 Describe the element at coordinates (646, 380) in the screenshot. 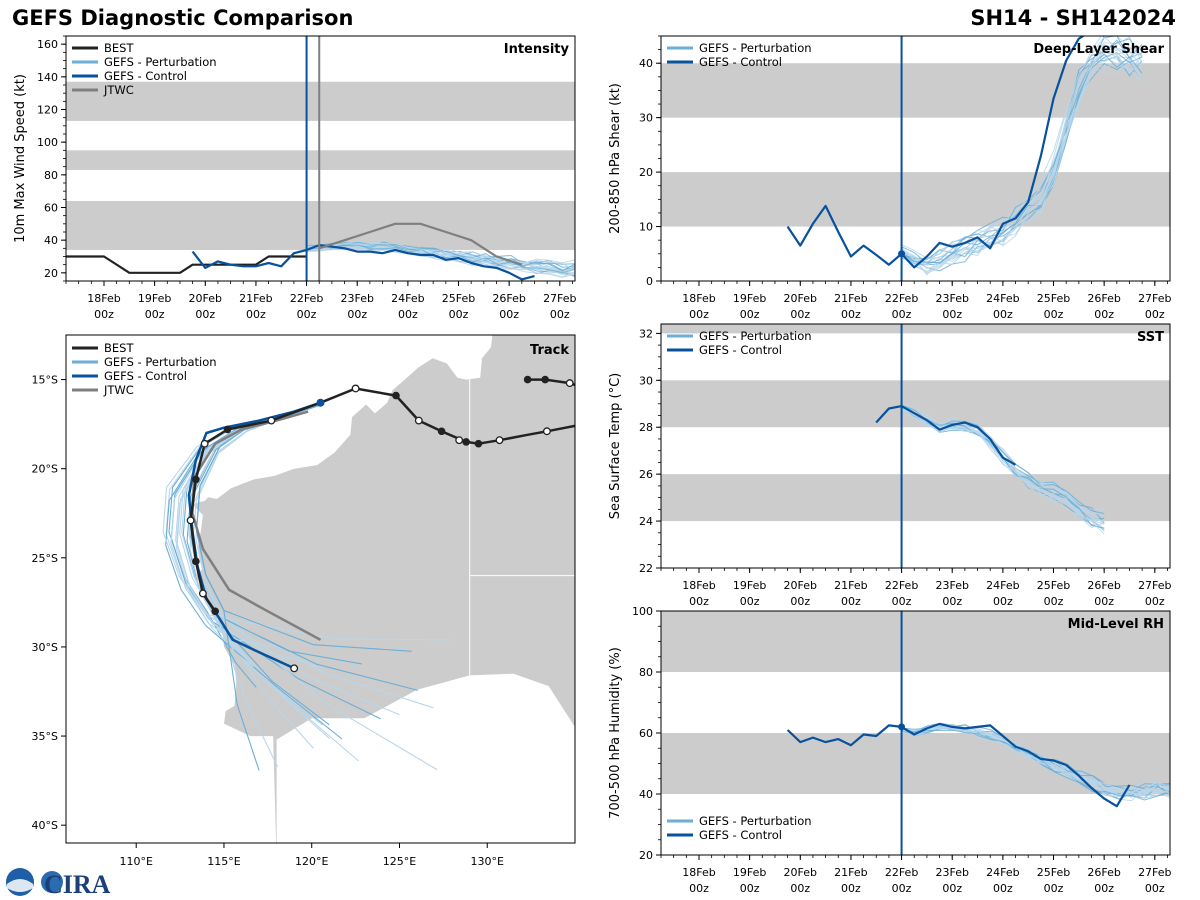

I see `y-tick-label: 30` at that location.